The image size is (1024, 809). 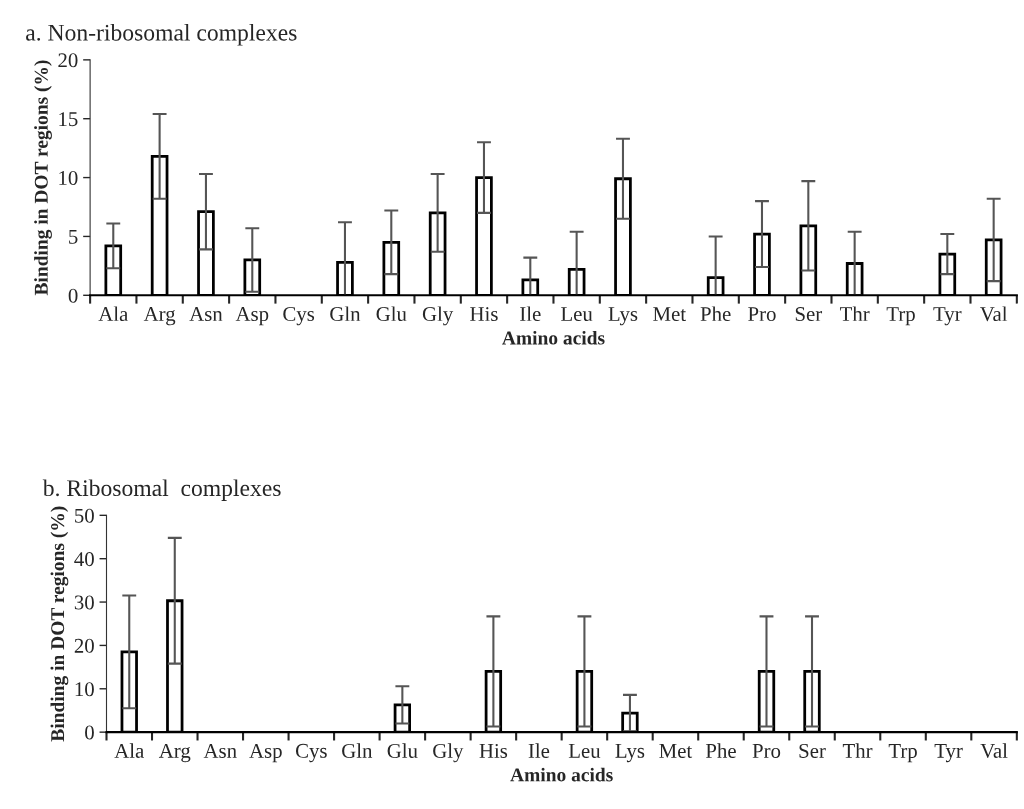 What do you see at coordinates (84, 602) in the screenshot?
I see `y-tick-label: 30` at bounding box center [84, 602].